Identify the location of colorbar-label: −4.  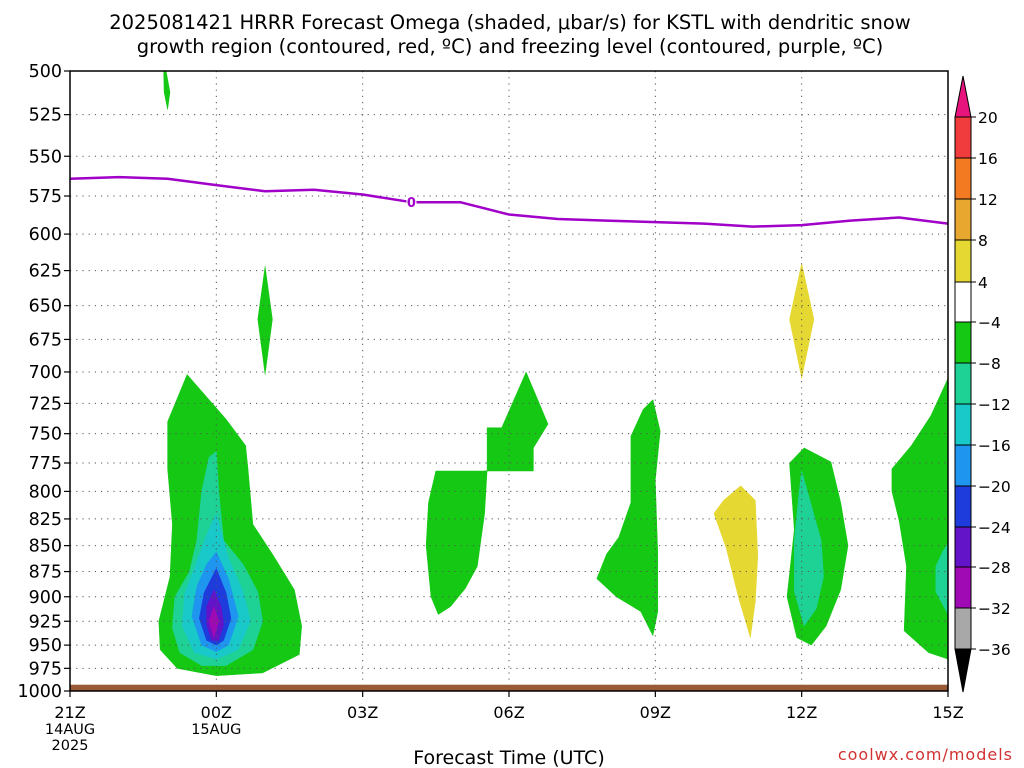
(989, 323).